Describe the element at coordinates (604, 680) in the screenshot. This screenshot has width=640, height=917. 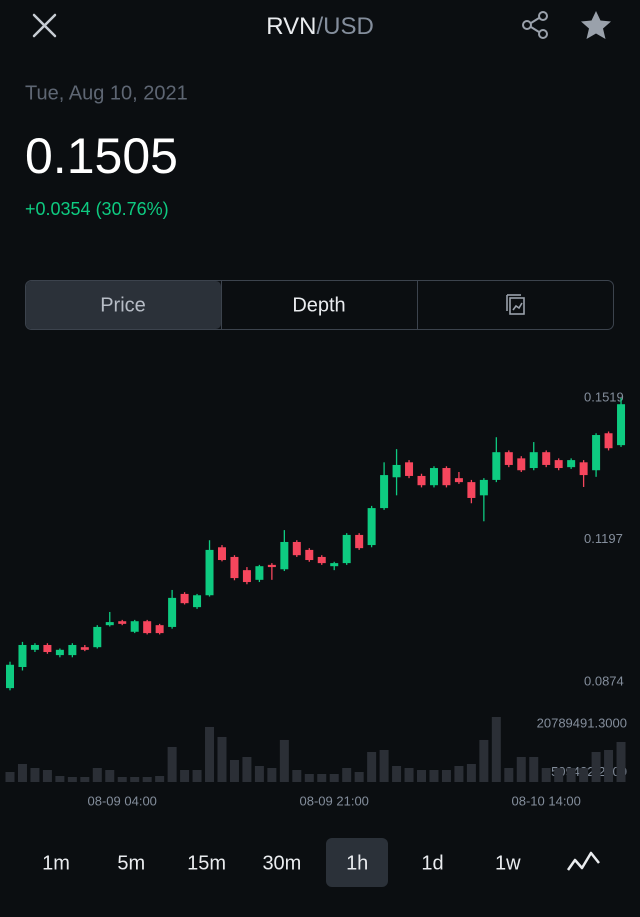
I see `y-tick-label: 0.0874` at that location.